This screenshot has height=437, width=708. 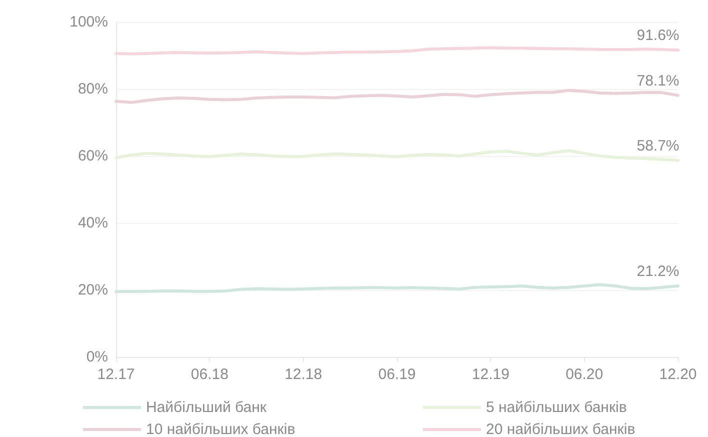 I want to click on x-tick-label: 12.20, so click(x=678, y=374).